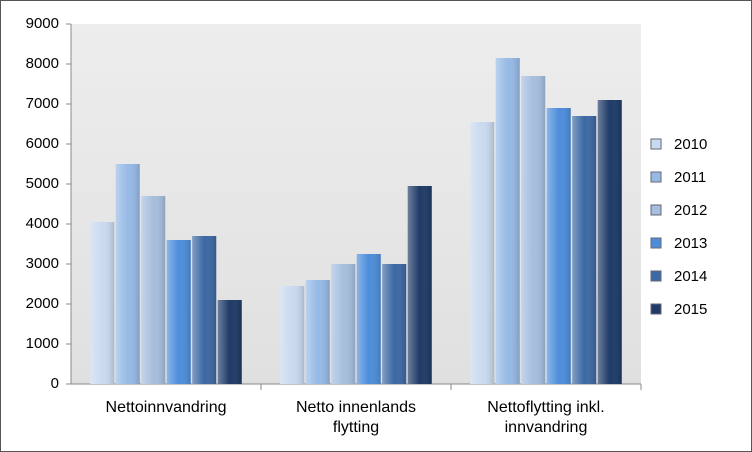 The width and height of the screenshot is (752, 452). I want to click on x-tick-label: Netto innenlands flytting, so click(356, 417).